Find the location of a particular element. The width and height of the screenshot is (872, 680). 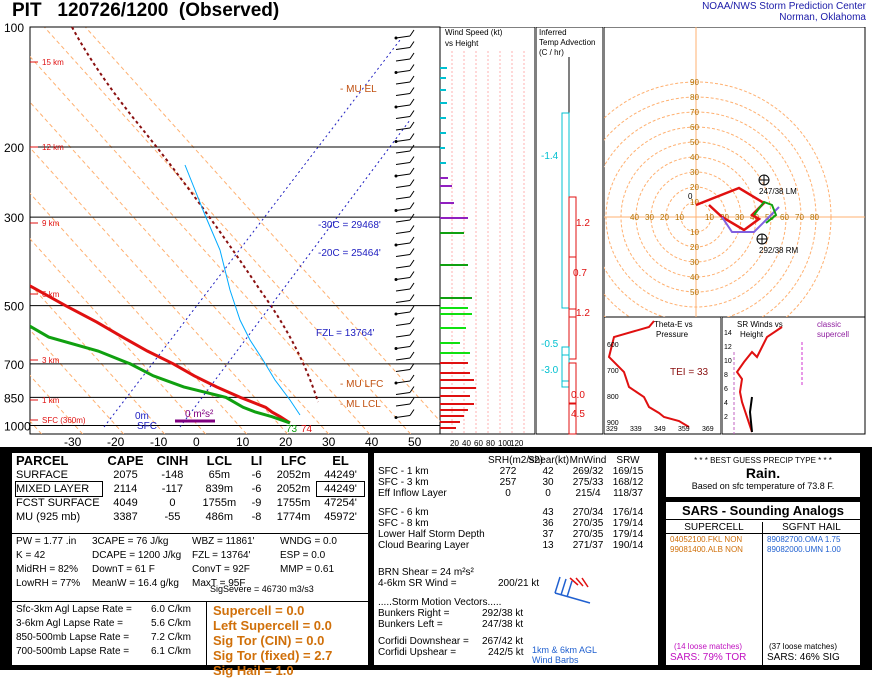

sr-y-label: 6 is located at coordinates (726, 389).